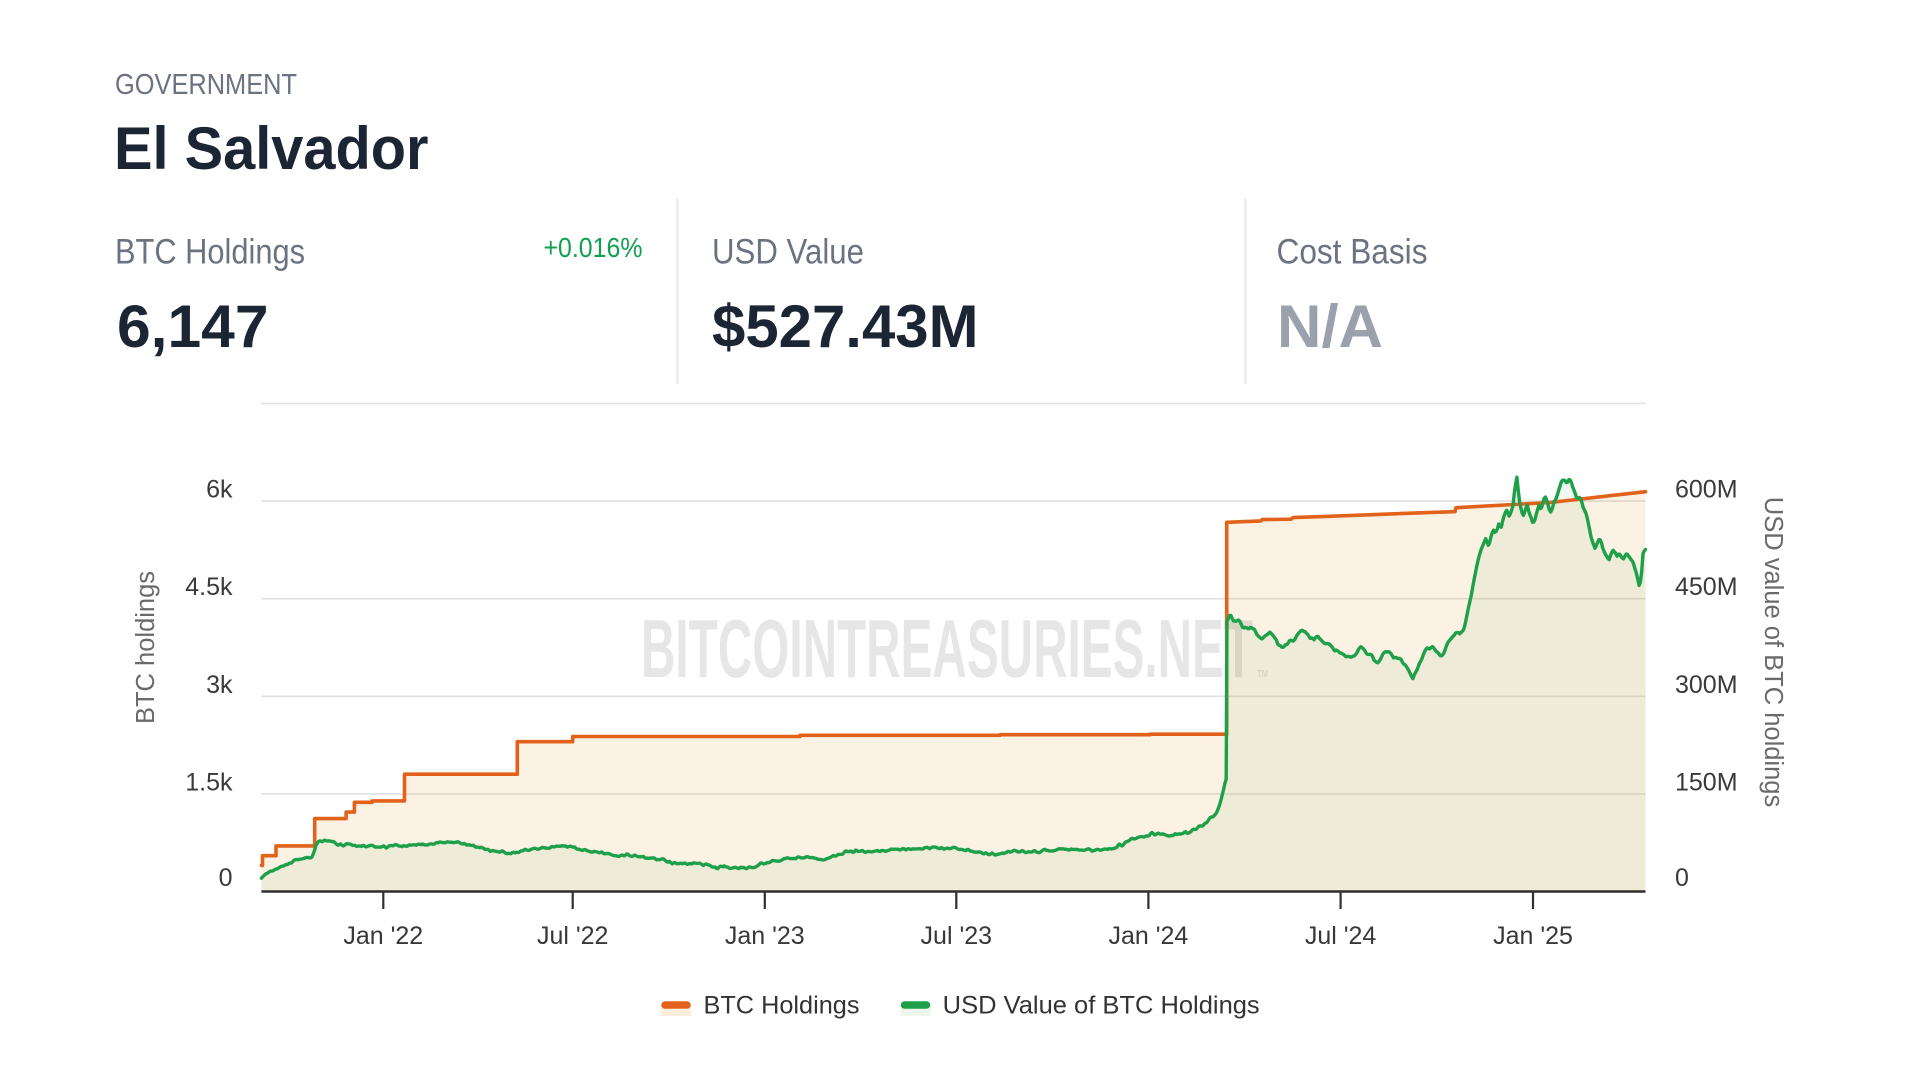  What do you see at coordinates (271, 148) in the screenshot?
I see `svg-text: El Salvador` at bounding box center [271, 148].